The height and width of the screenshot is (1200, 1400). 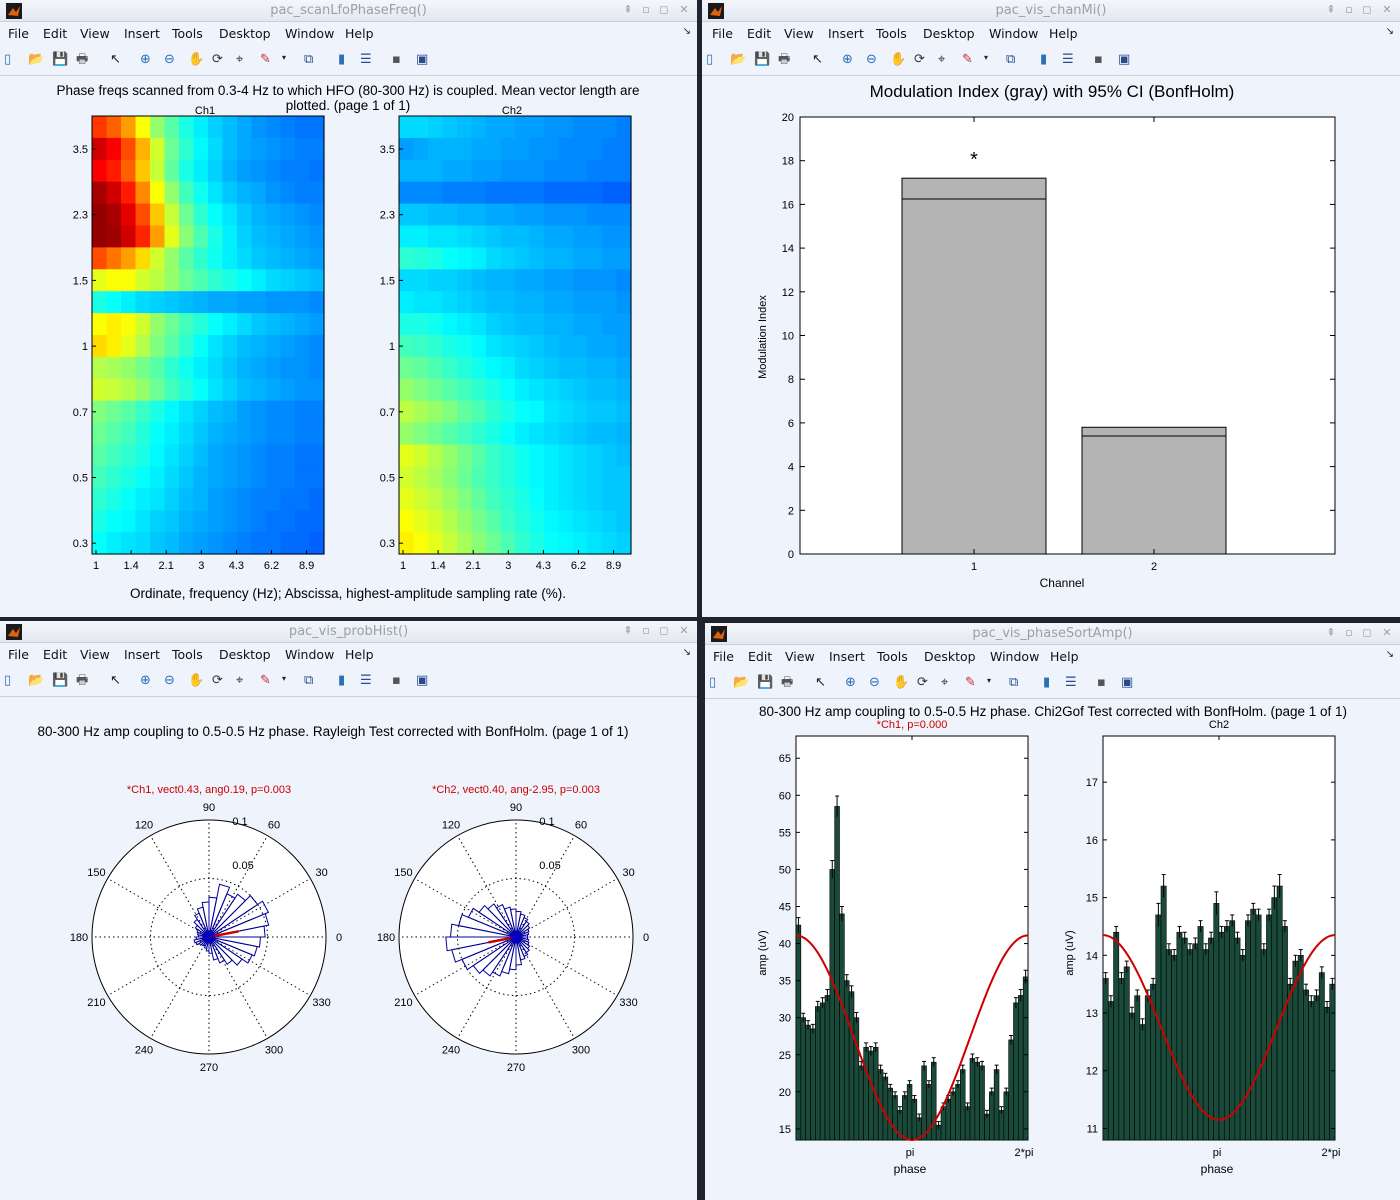 I want to click on title-bar: pac_vis_chanMi() ⇞ ▫ ◻ ✕, so click(x=1051, y=11).